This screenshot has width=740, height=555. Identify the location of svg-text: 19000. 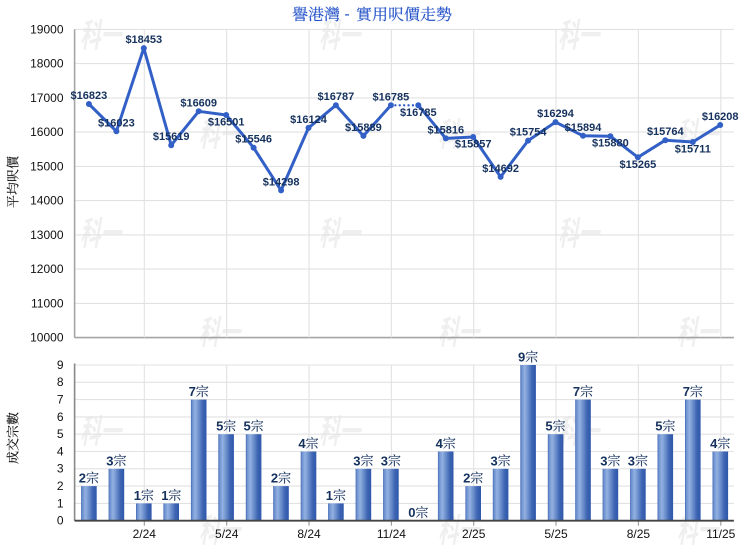
(47, 29).